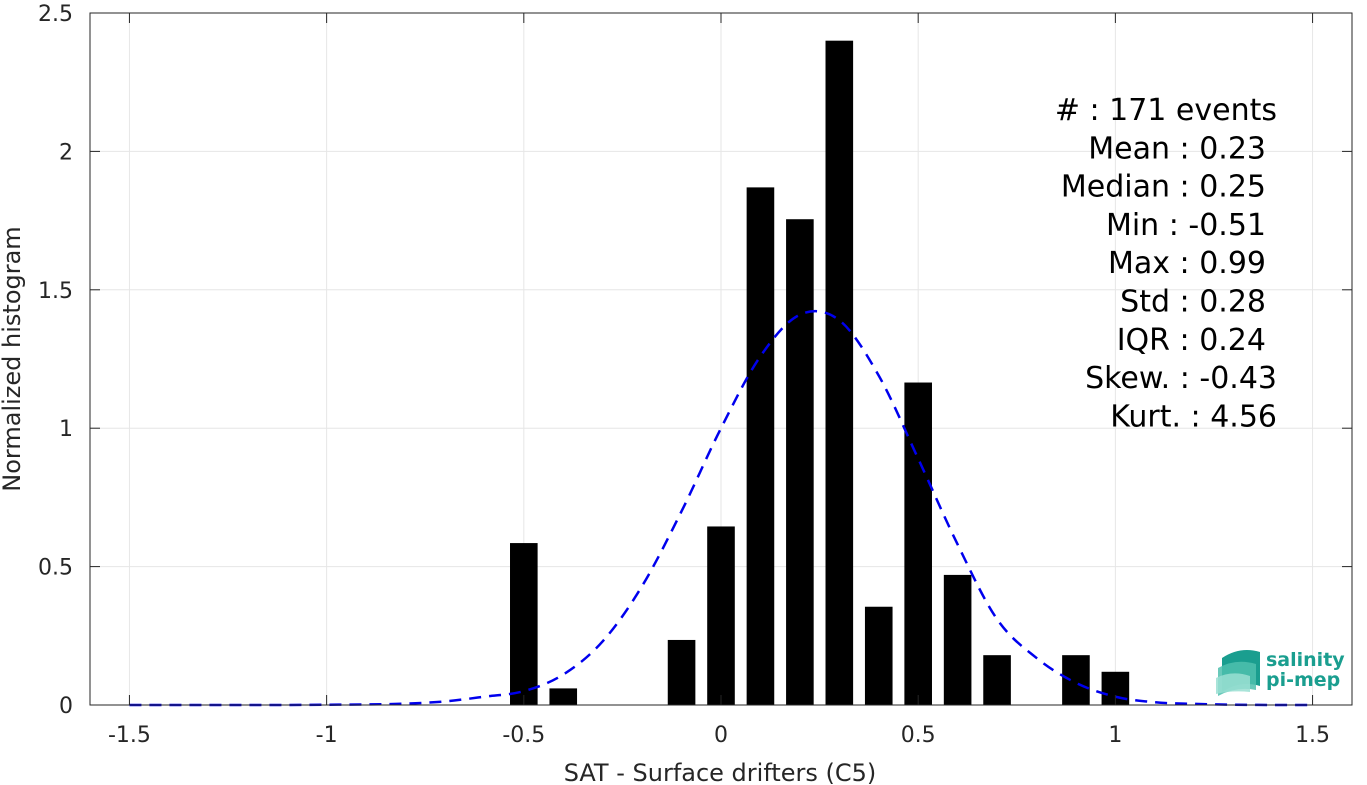 This screenshot has width=1367, height=785. What do you see at coordinates (66, 706) in the screenshot?
I see `y-tick-label: 0` at bounding box center [66, 706].